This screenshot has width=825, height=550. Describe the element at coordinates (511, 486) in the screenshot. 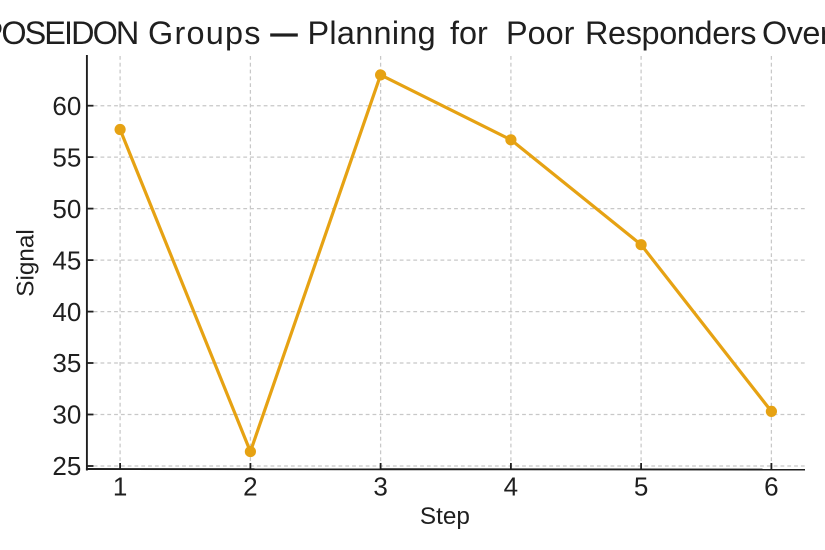

I see `svg-text: 4` at that location.